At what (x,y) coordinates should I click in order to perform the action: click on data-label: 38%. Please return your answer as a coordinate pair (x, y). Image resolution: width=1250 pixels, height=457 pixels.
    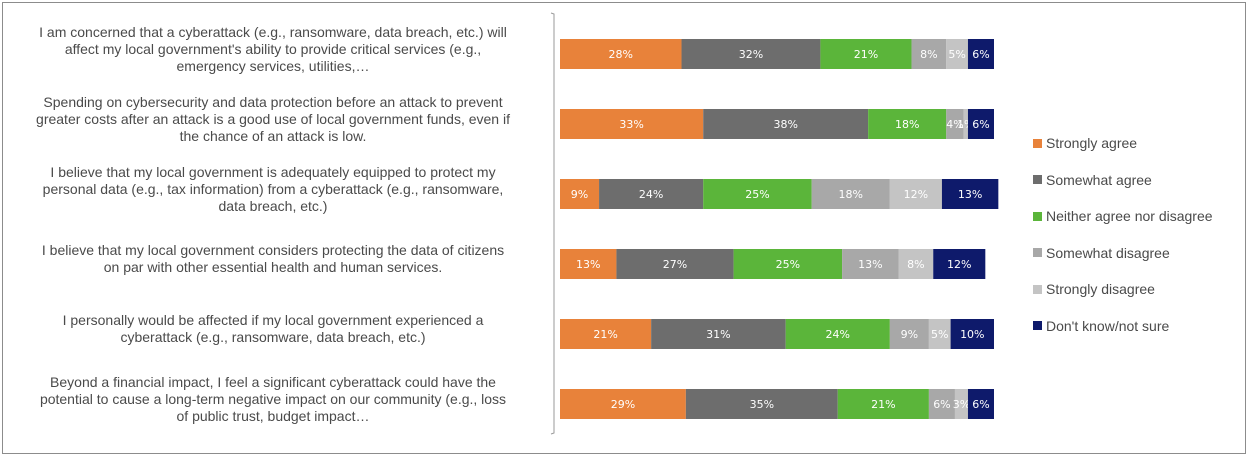
    Looking at the image, I should click on (785, 124).